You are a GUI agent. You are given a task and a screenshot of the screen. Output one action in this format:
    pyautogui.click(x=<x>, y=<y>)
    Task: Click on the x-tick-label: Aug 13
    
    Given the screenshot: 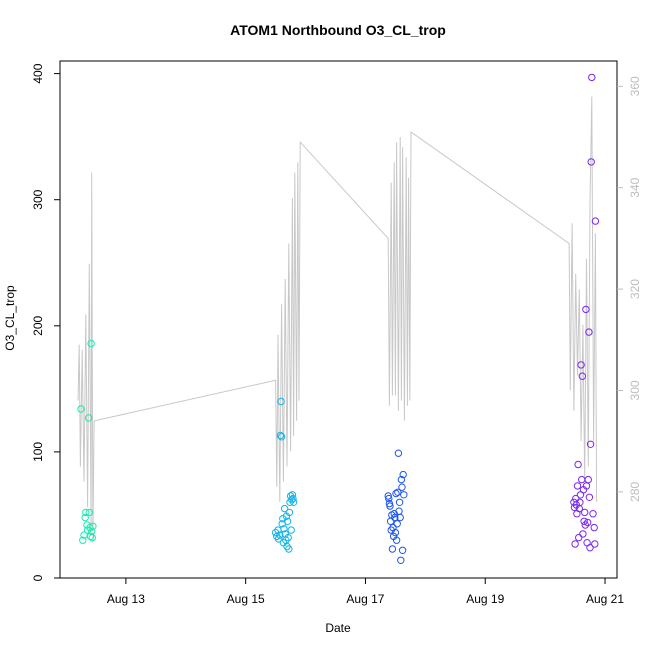 What is the action you would take?
    pyautogui.click(x=126, y=599)
    